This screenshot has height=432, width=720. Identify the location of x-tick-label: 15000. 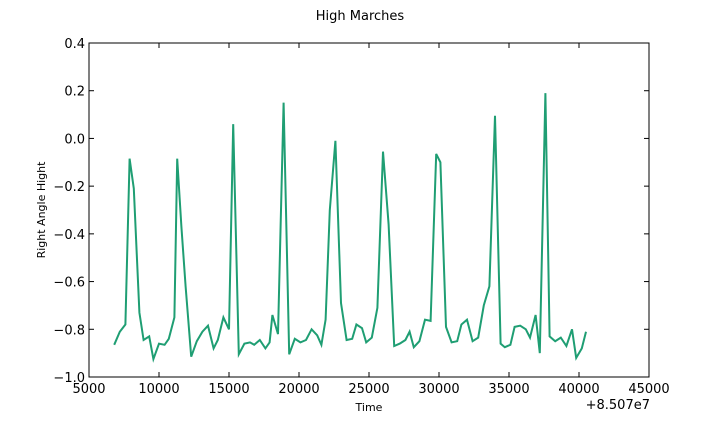
(228, 389).